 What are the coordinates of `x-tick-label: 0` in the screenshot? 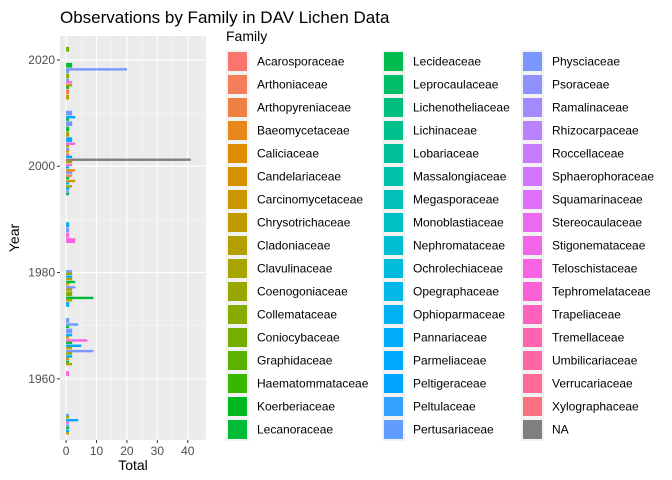 It's located at (66, 451).